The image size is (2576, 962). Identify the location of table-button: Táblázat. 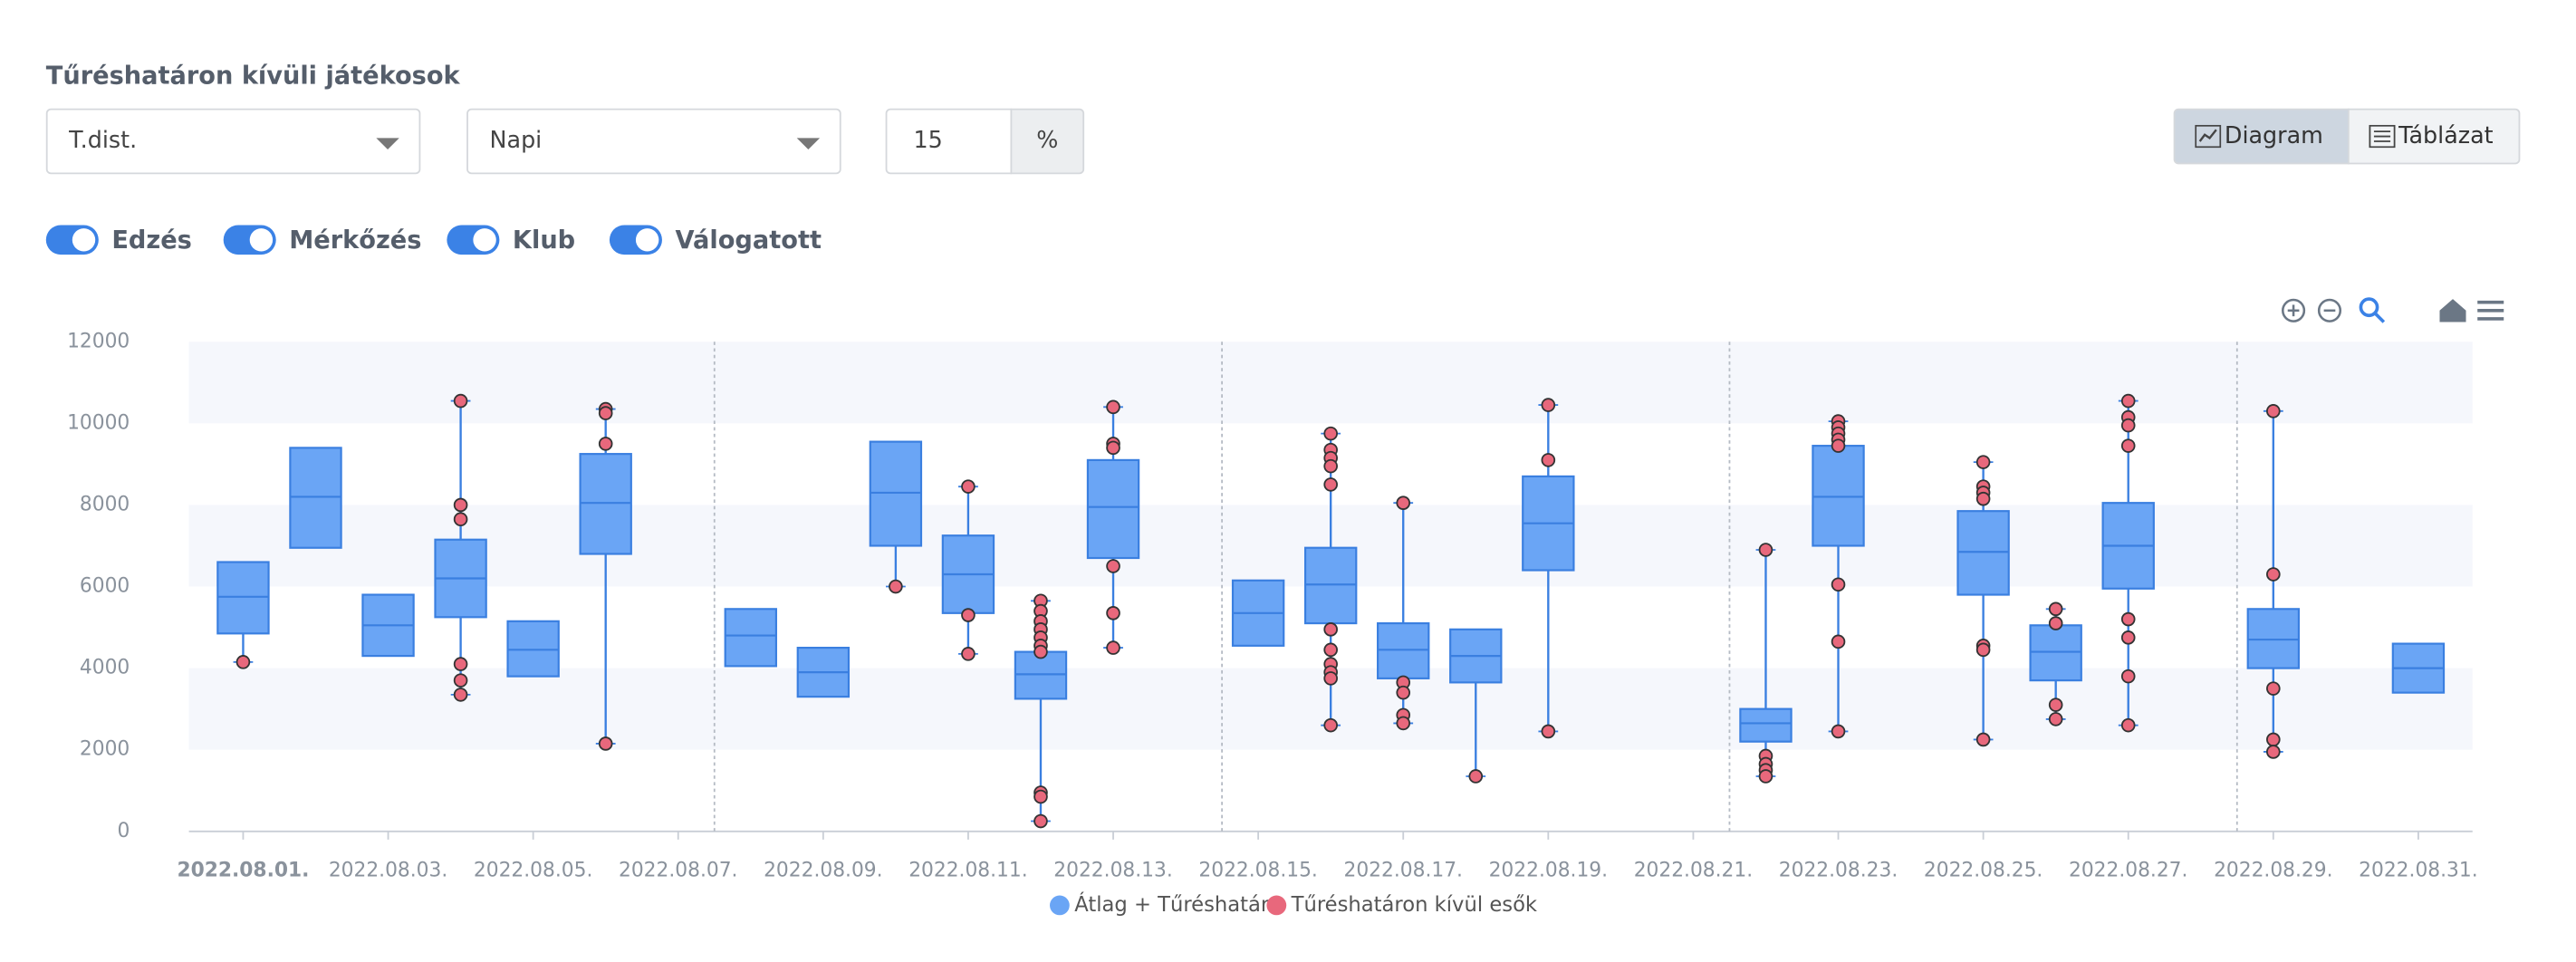
(2434, 136).